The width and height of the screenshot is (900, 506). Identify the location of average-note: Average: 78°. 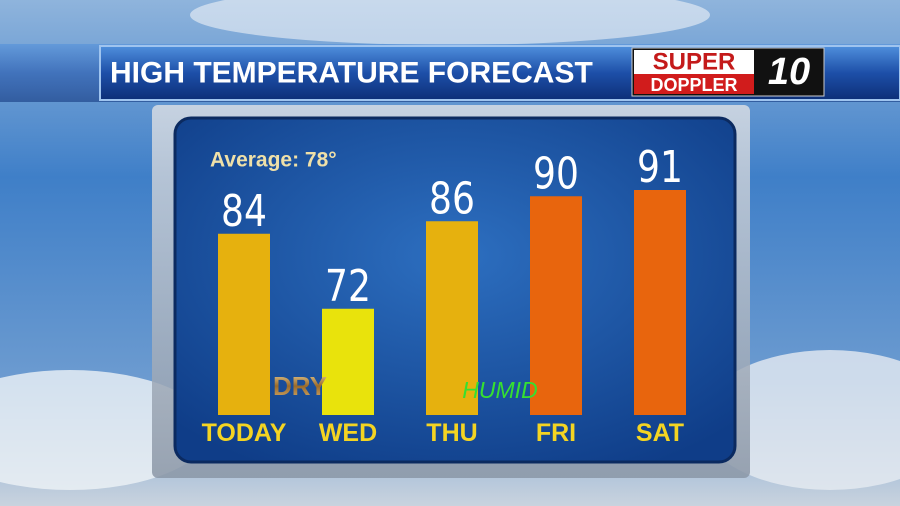
(273, 160).